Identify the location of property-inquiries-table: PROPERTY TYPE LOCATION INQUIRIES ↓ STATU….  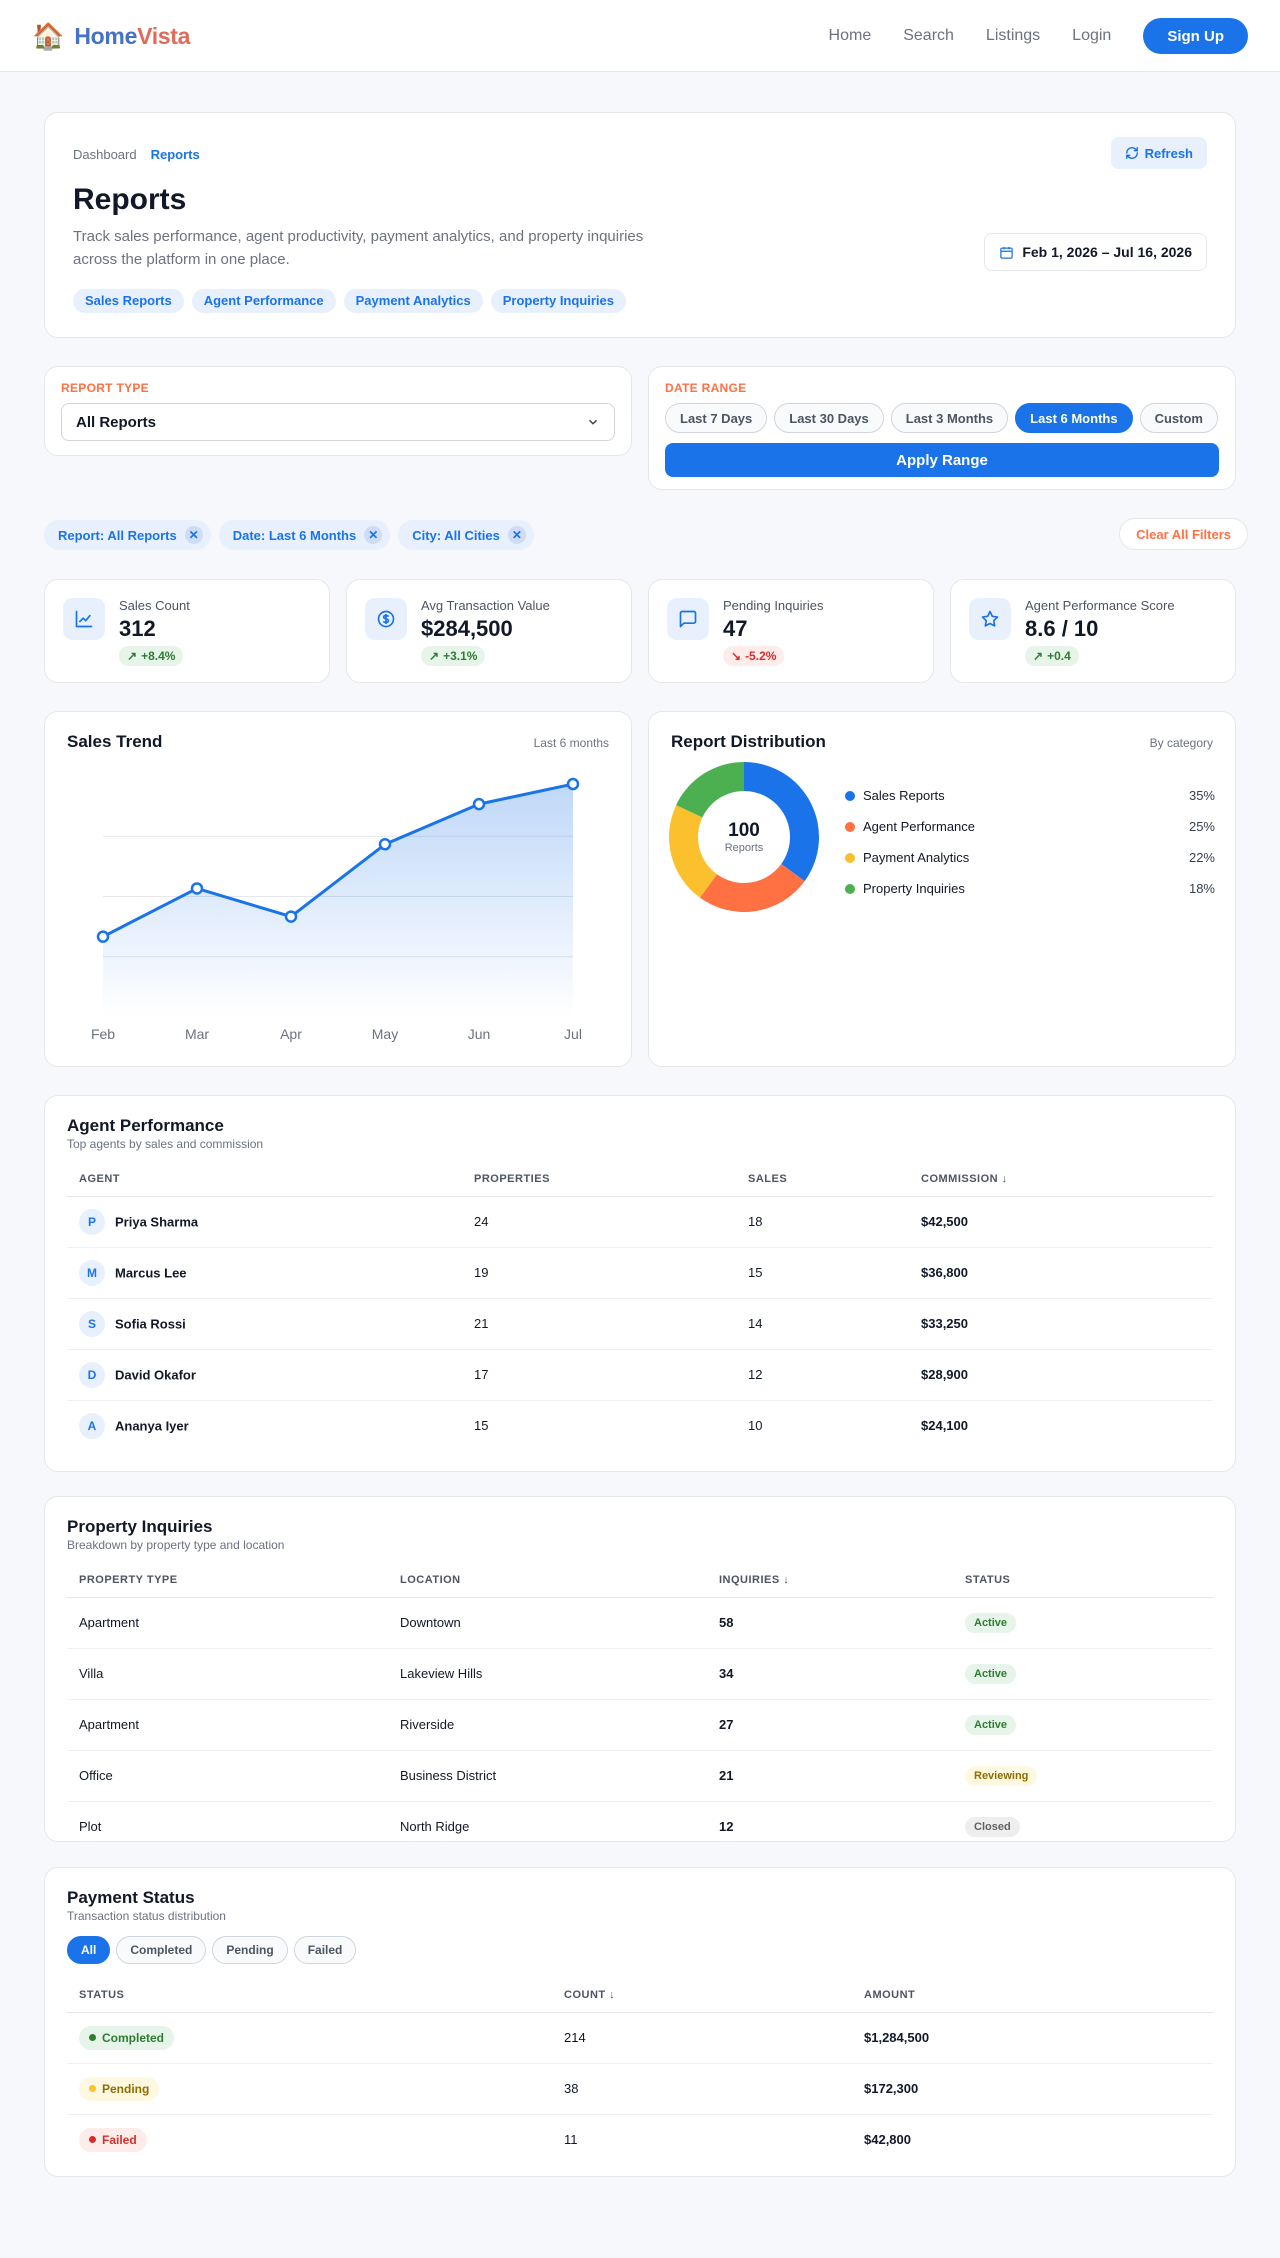
(640, 1707).